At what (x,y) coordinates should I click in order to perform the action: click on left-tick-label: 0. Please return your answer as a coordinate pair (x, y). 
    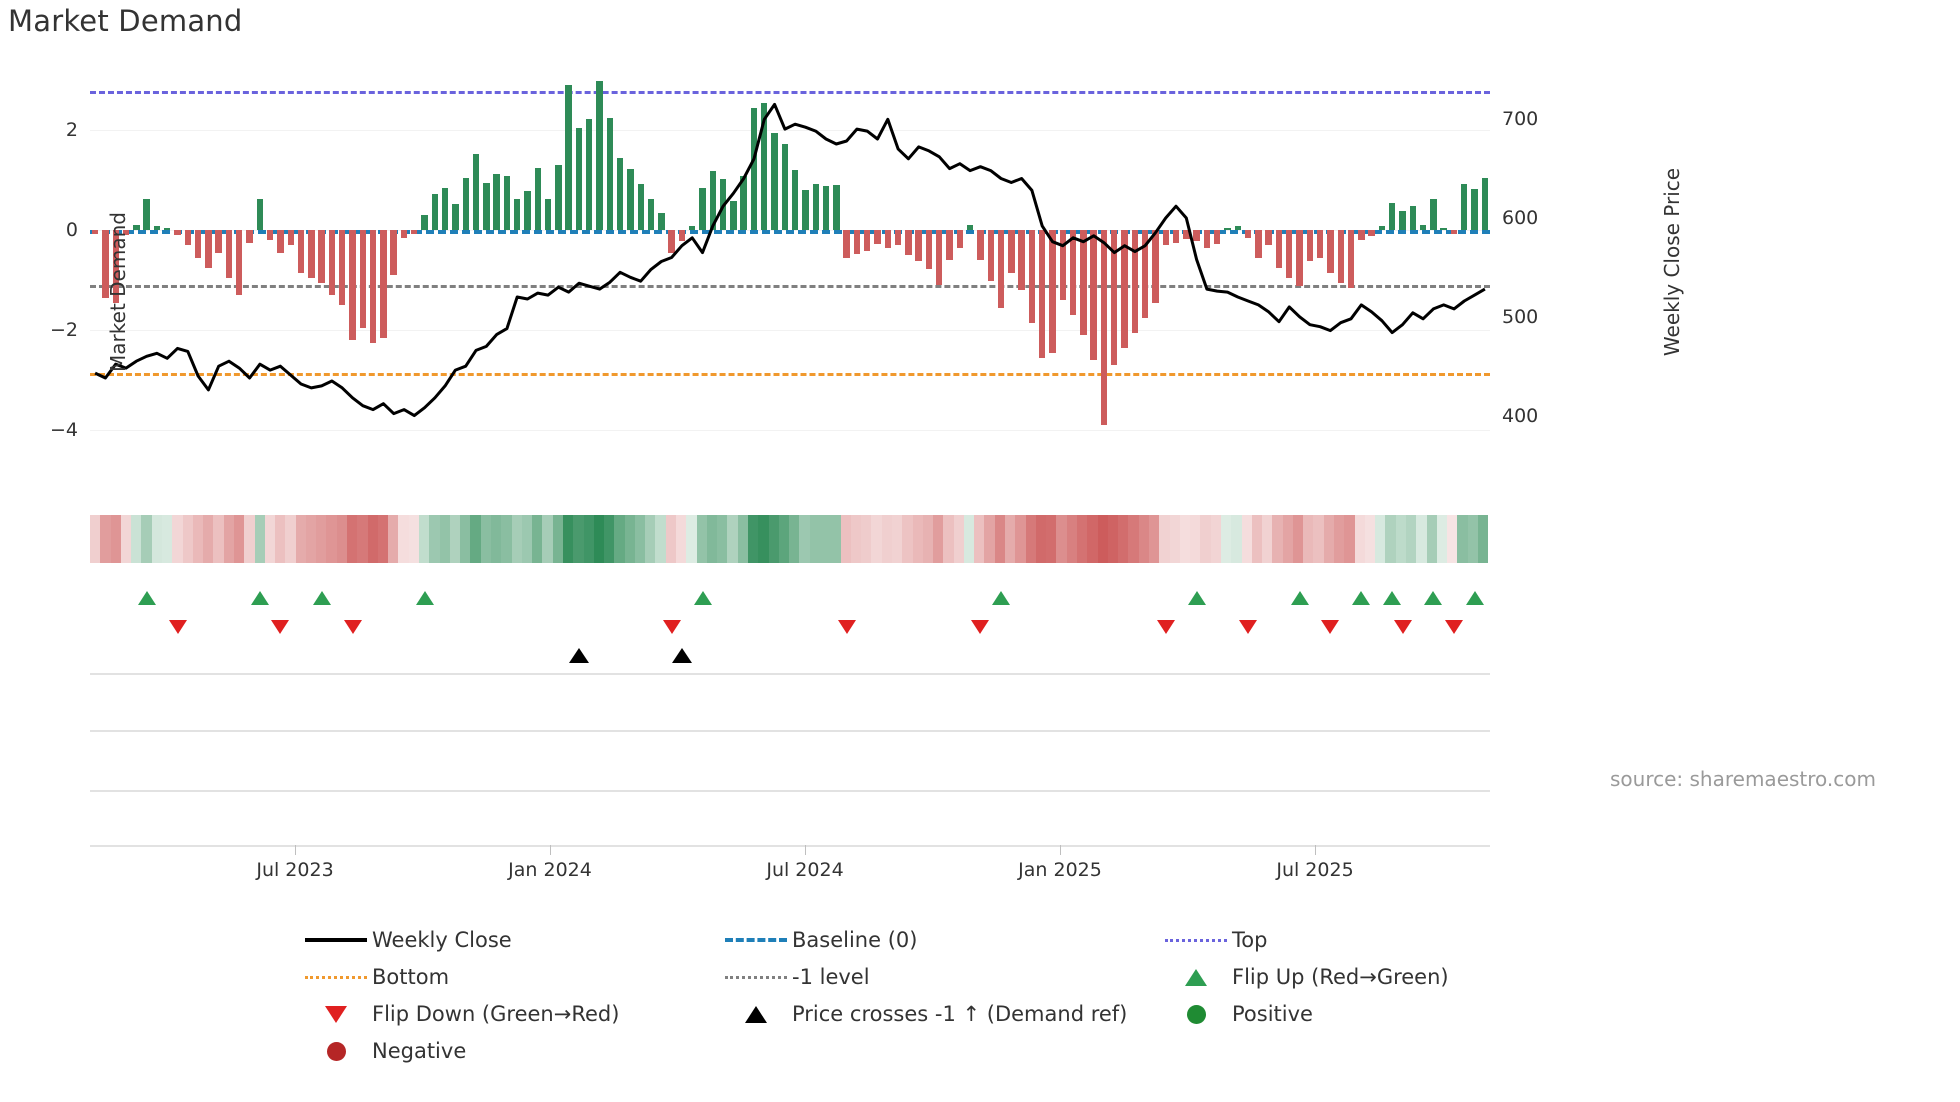
    Looking at the image, I should click on (71, 230).